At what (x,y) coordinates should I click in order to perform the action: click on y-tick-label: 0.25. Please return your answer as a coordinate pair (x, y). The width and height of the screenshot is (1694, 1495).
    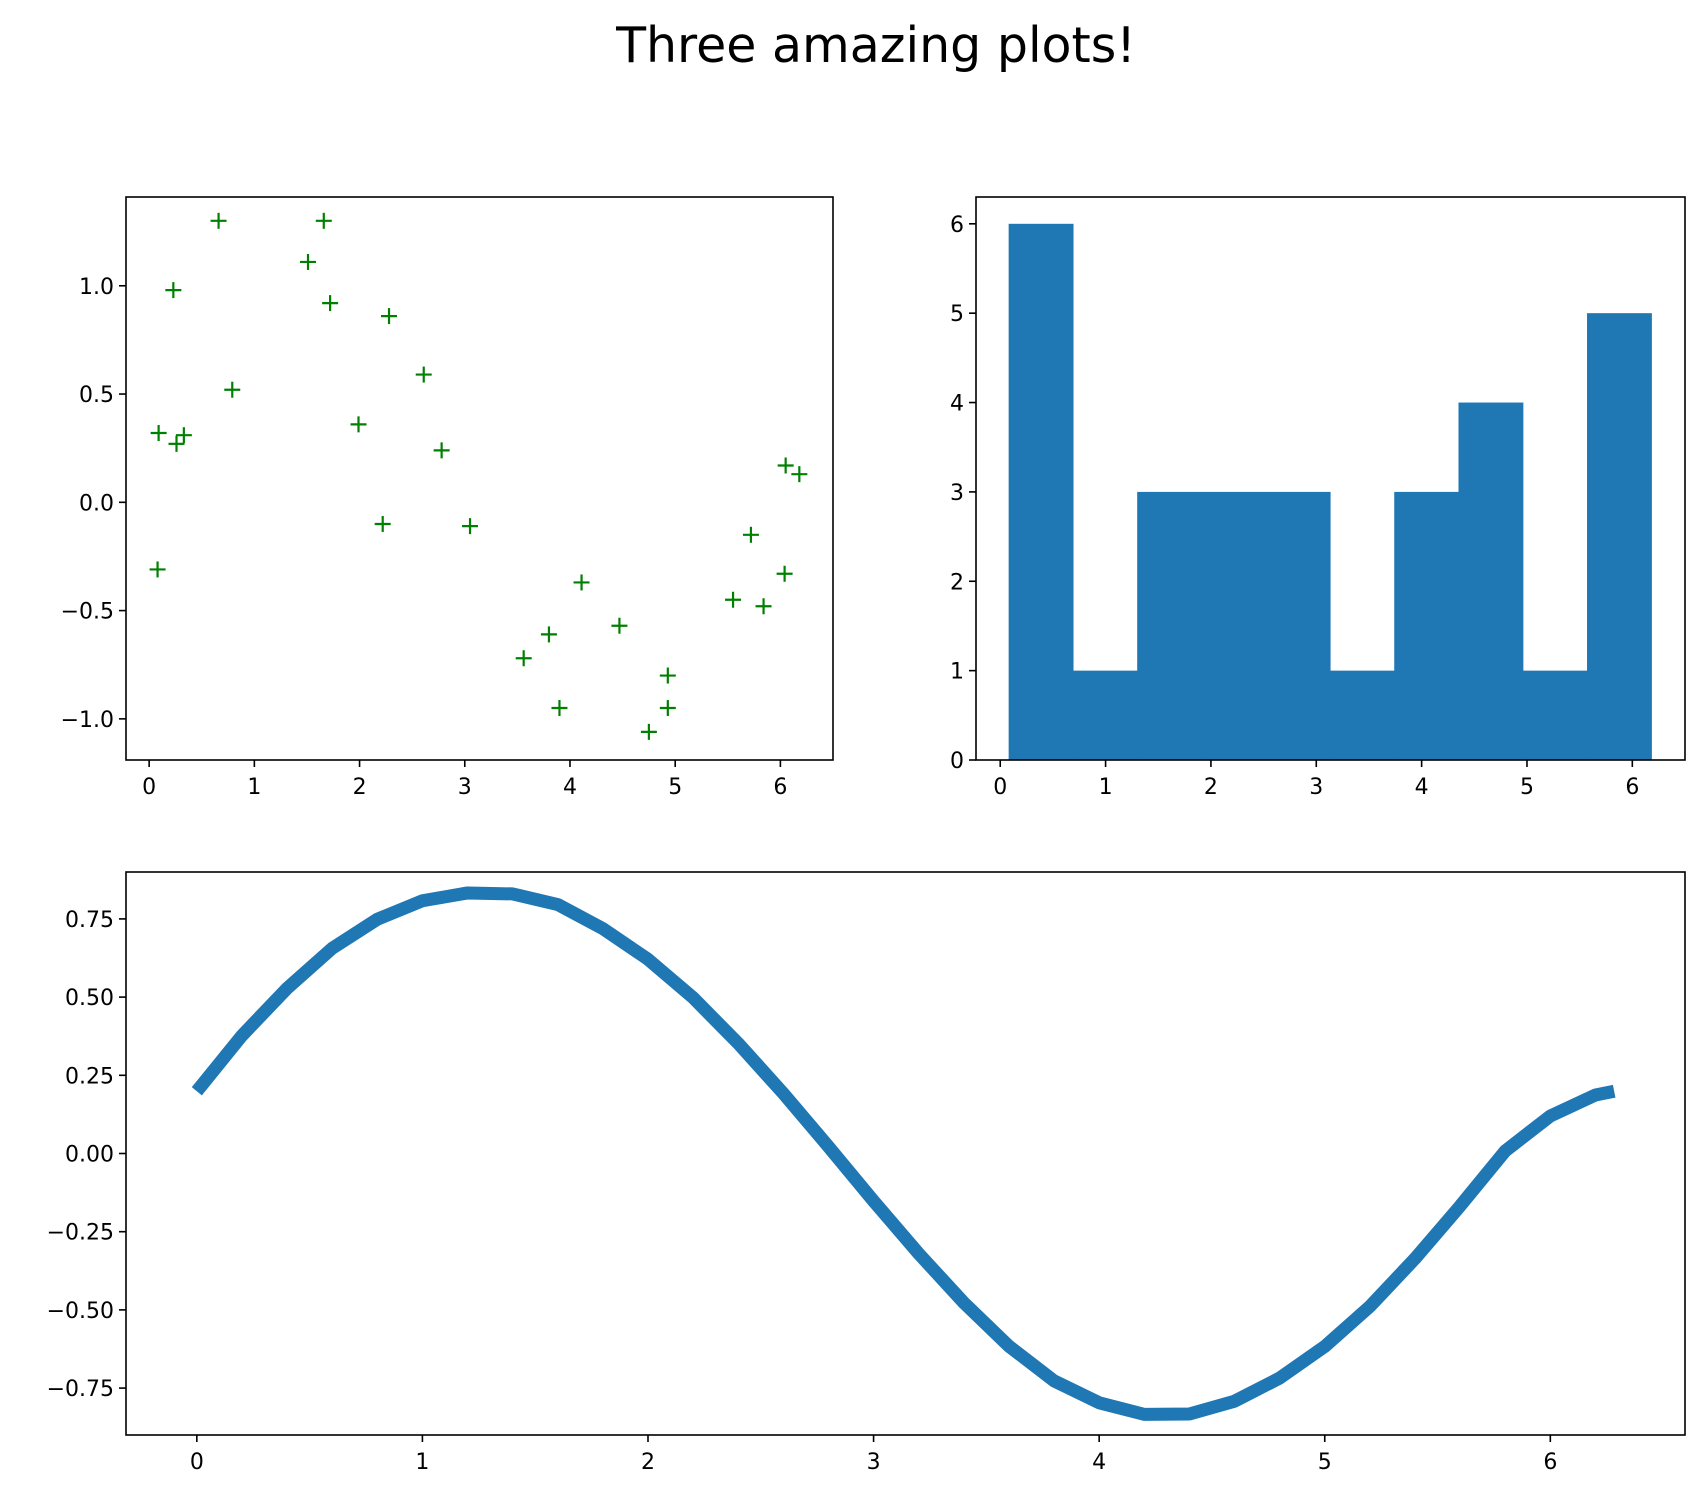
    Looking at the image, I should click on (89, 1076).